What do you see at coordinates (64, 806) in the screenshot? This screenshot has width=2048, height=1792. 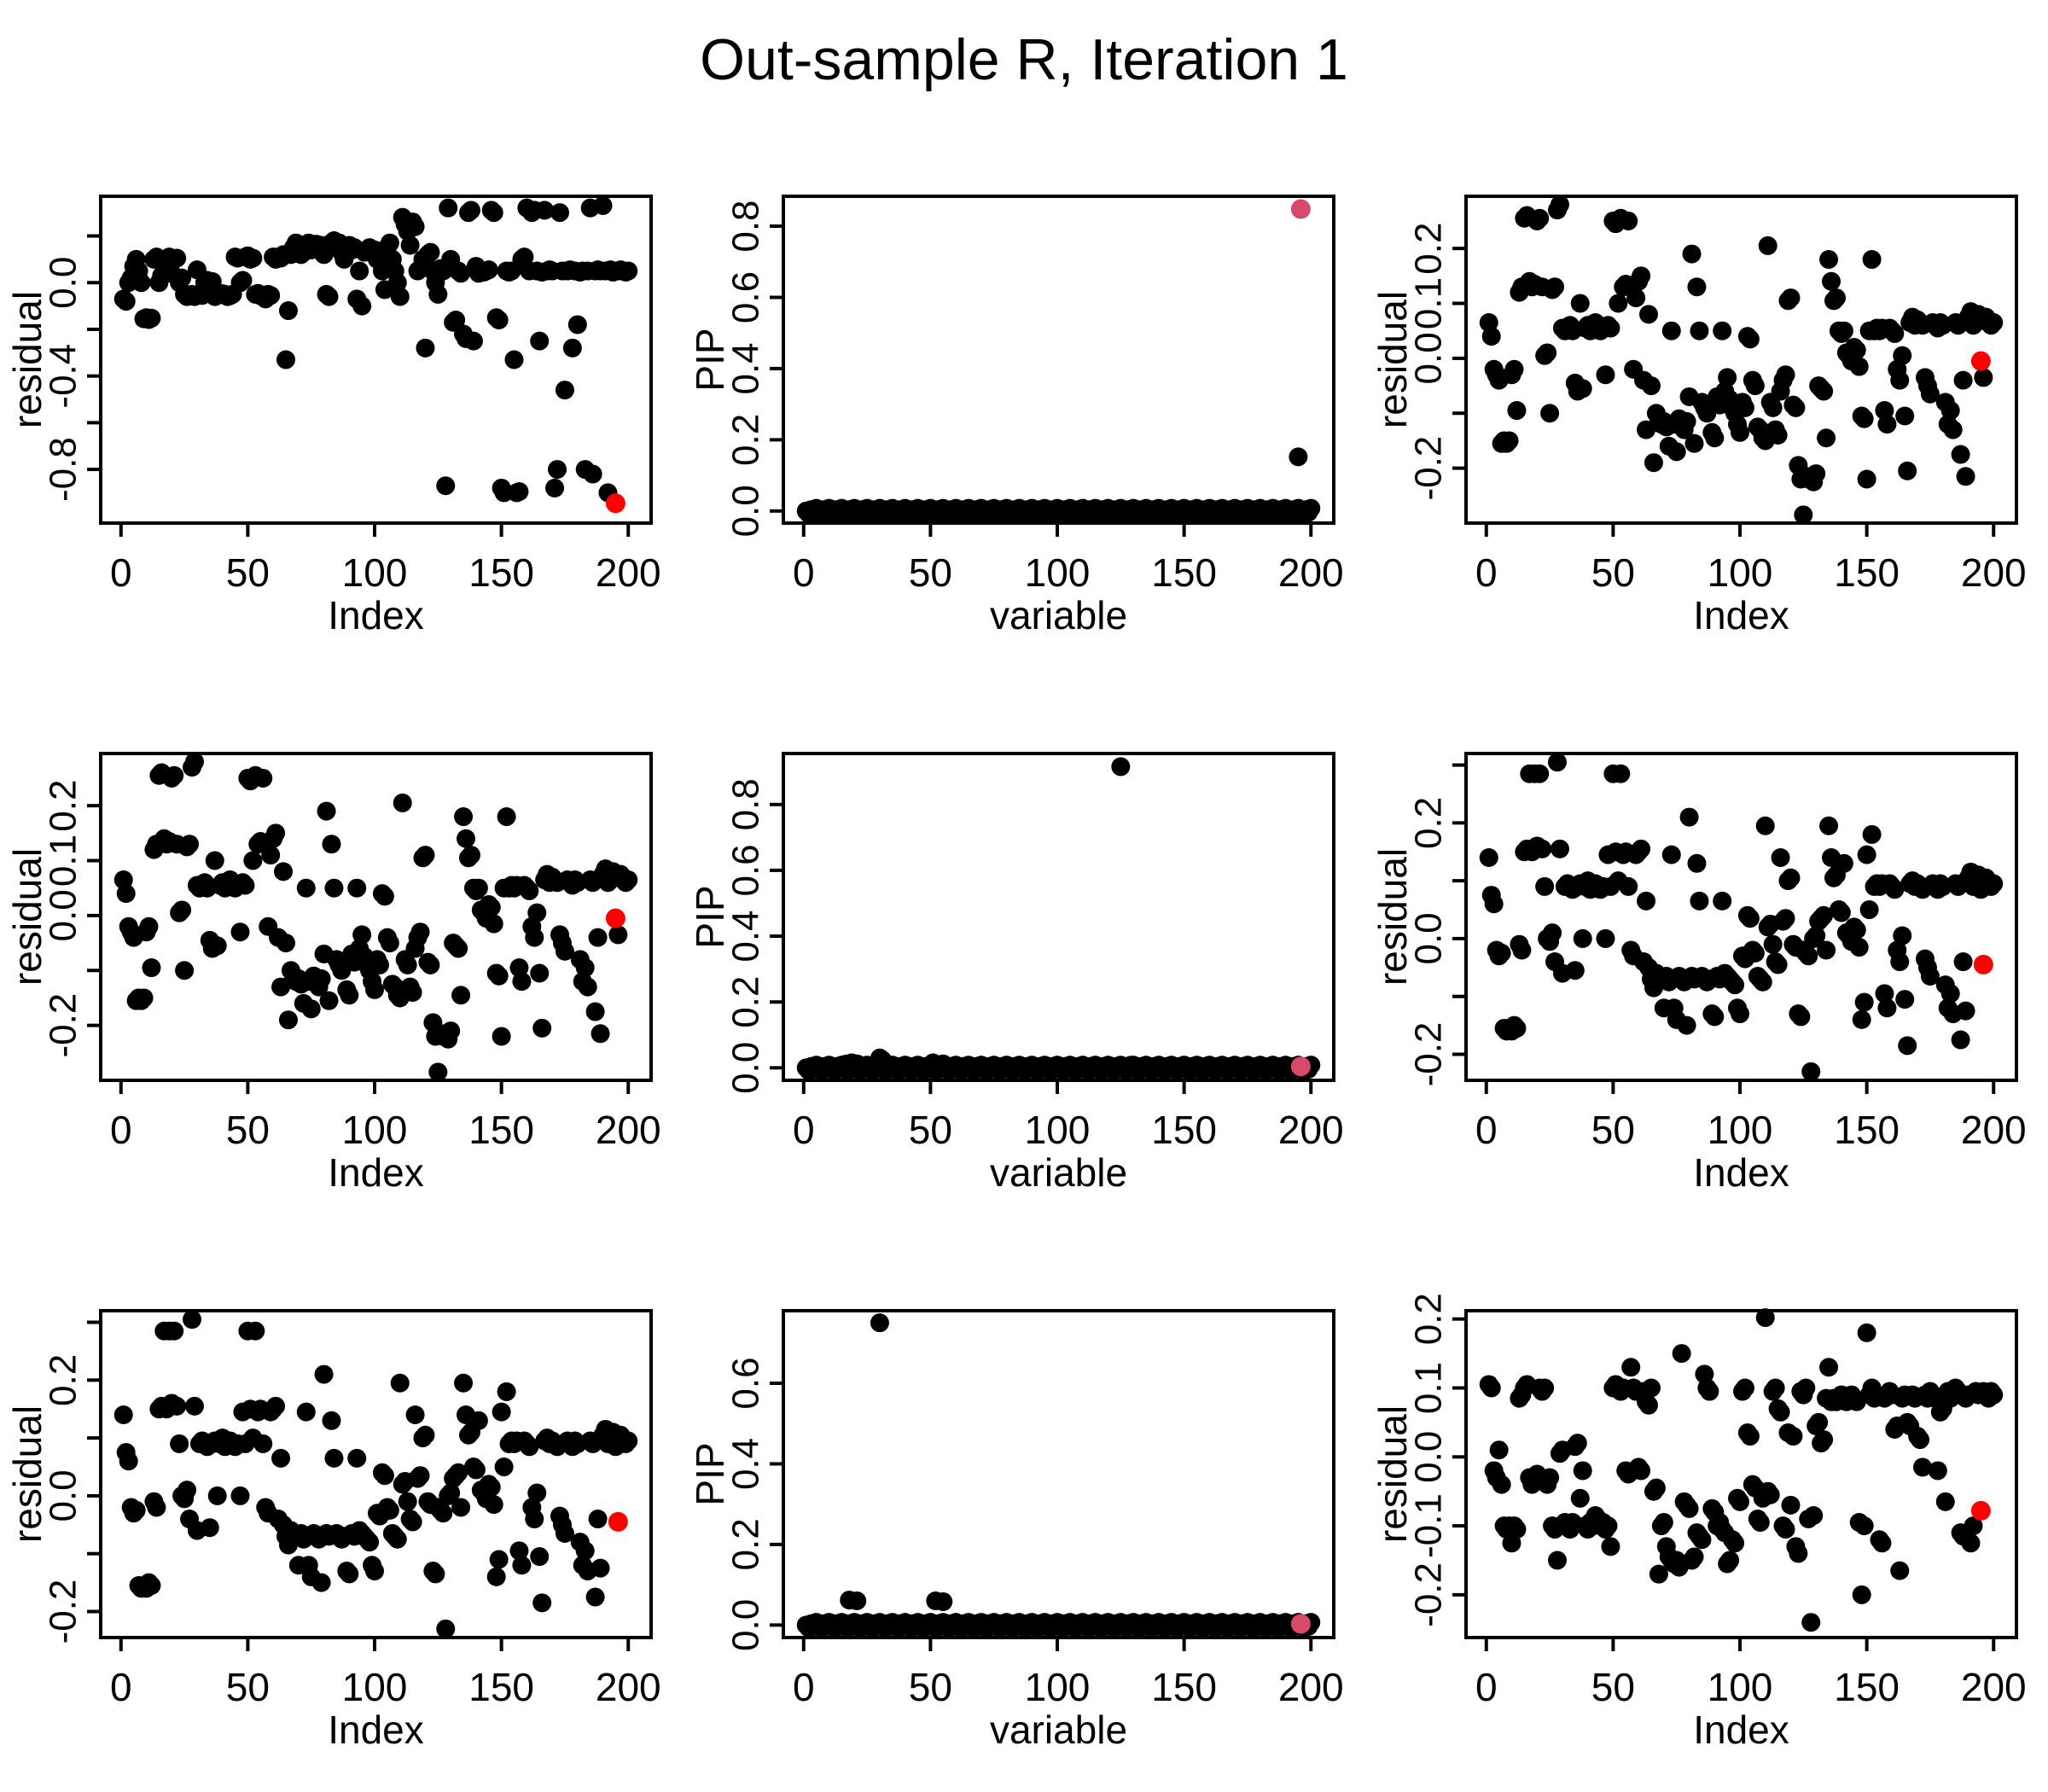 I see `y-tick-label: 0.2` at bounding box center [64, 806].